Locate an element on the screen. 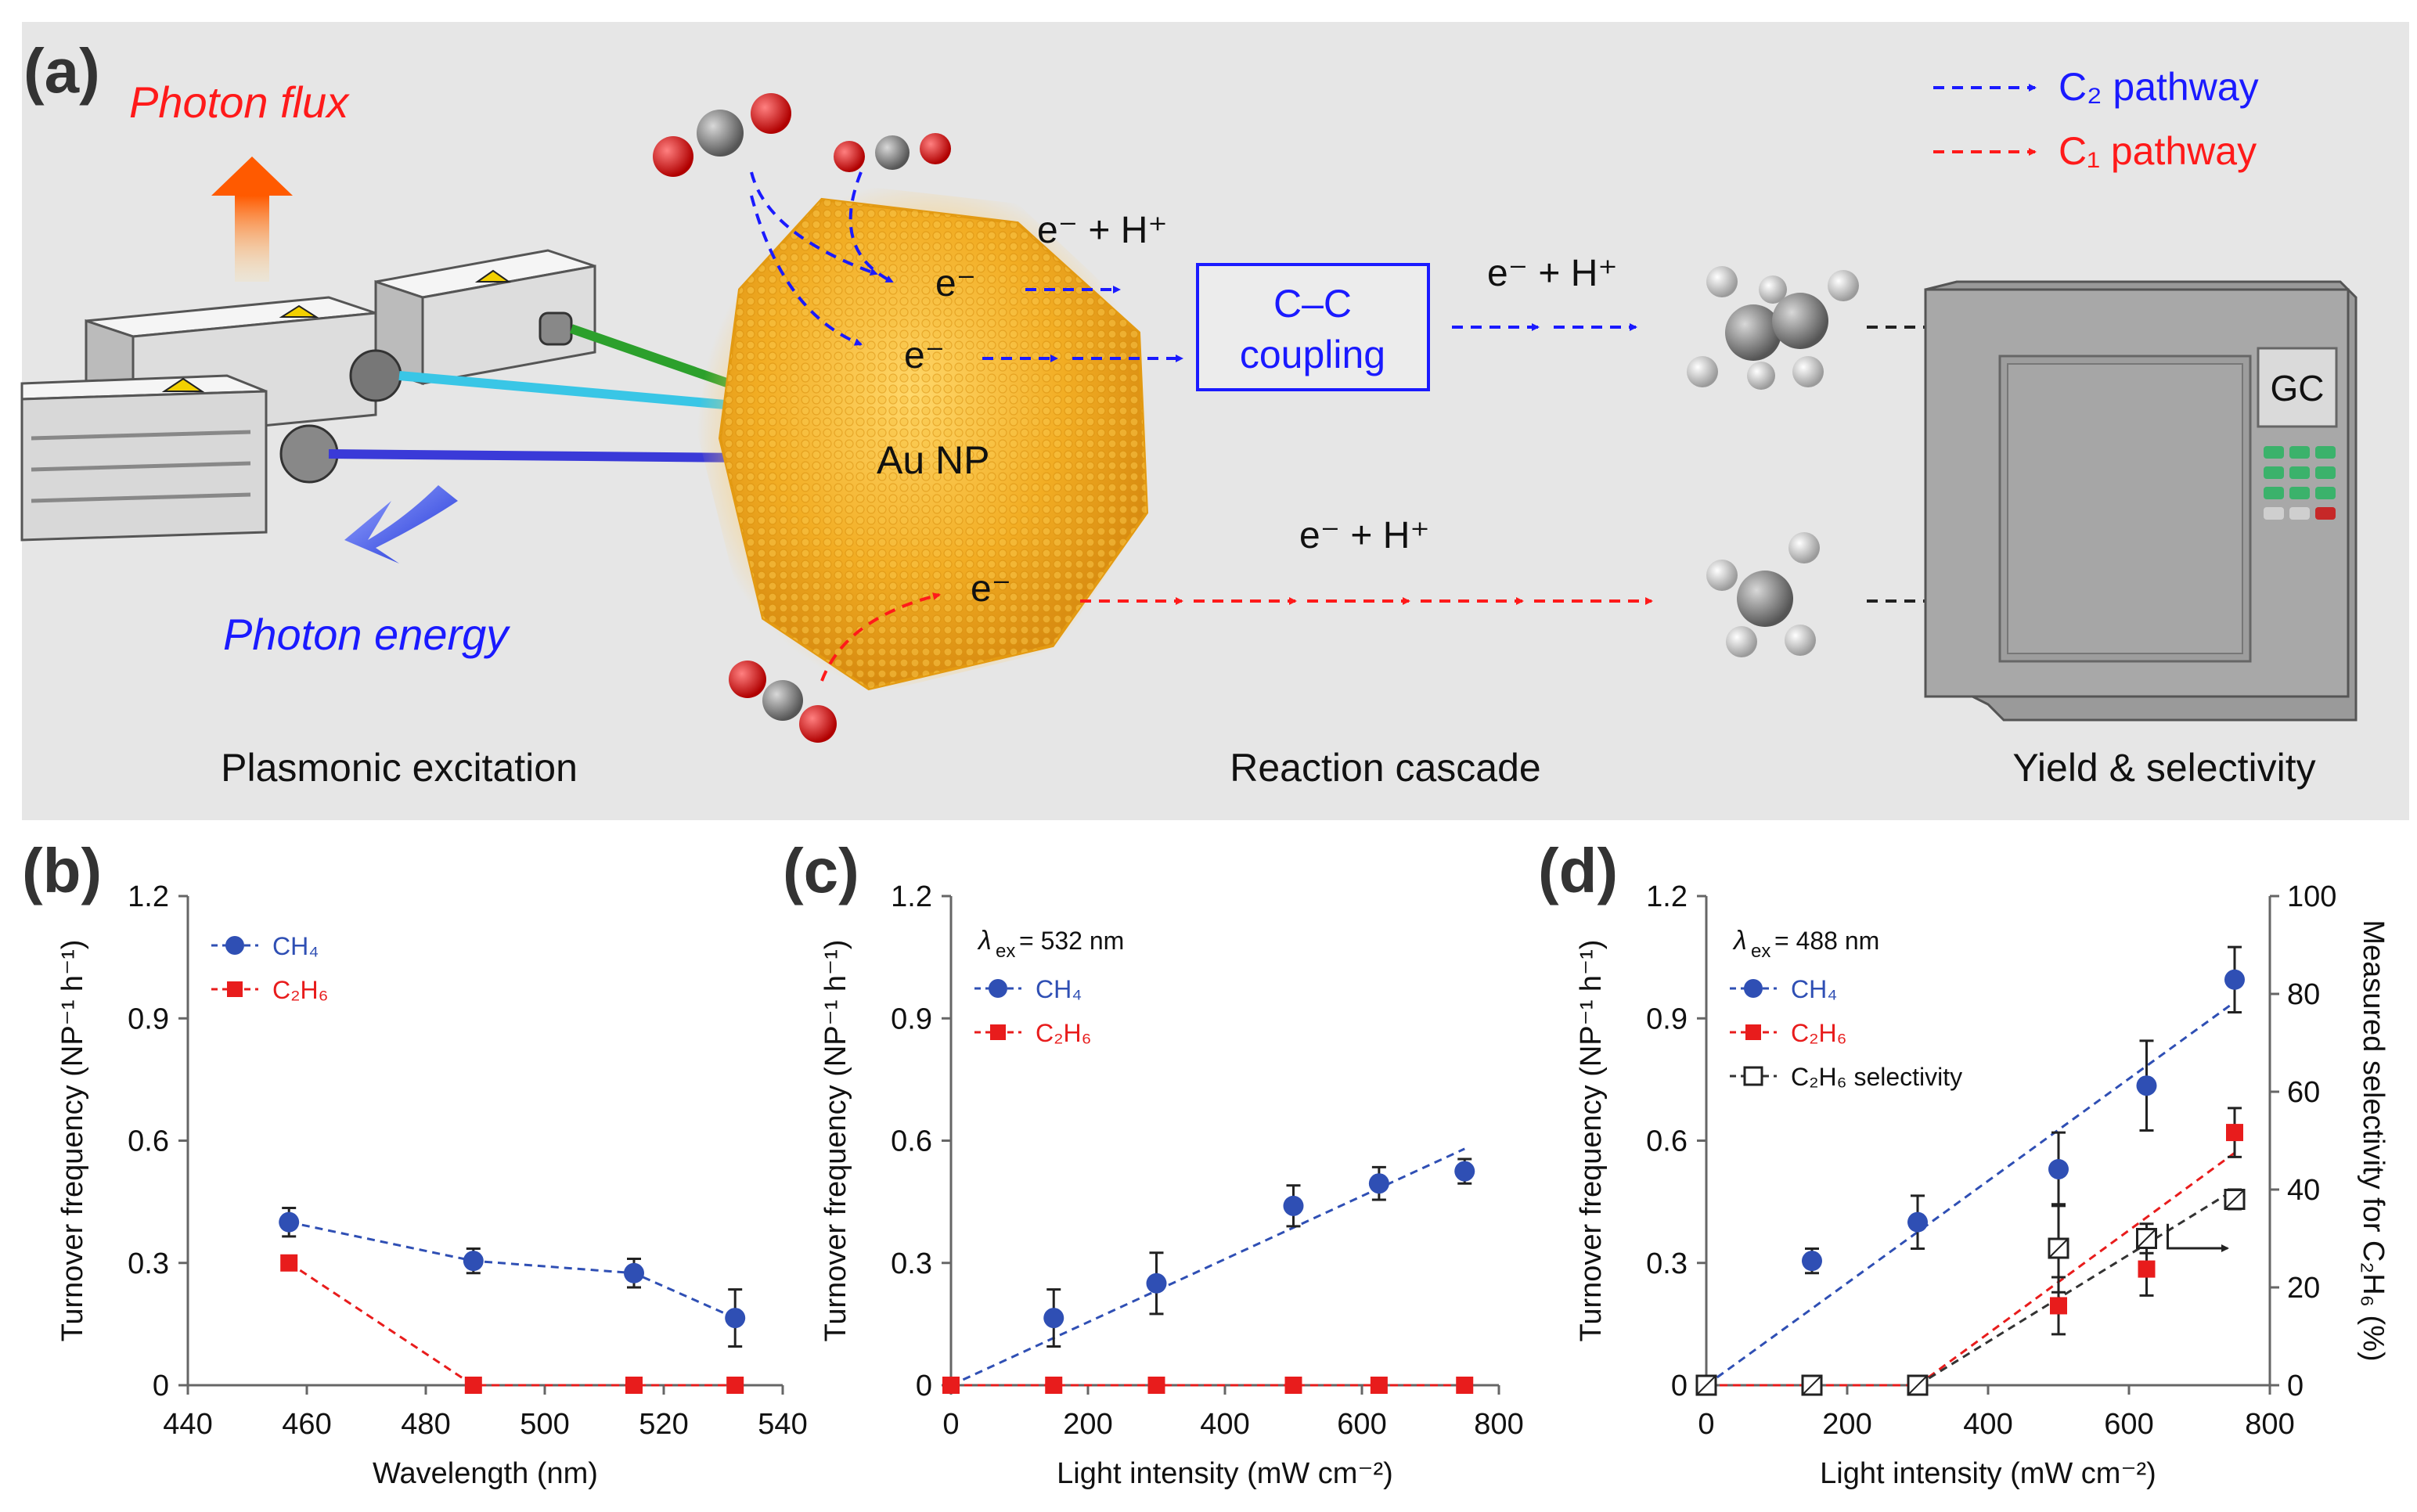  y-right-tick-label: 100 is located at coordinates (2311, 896).